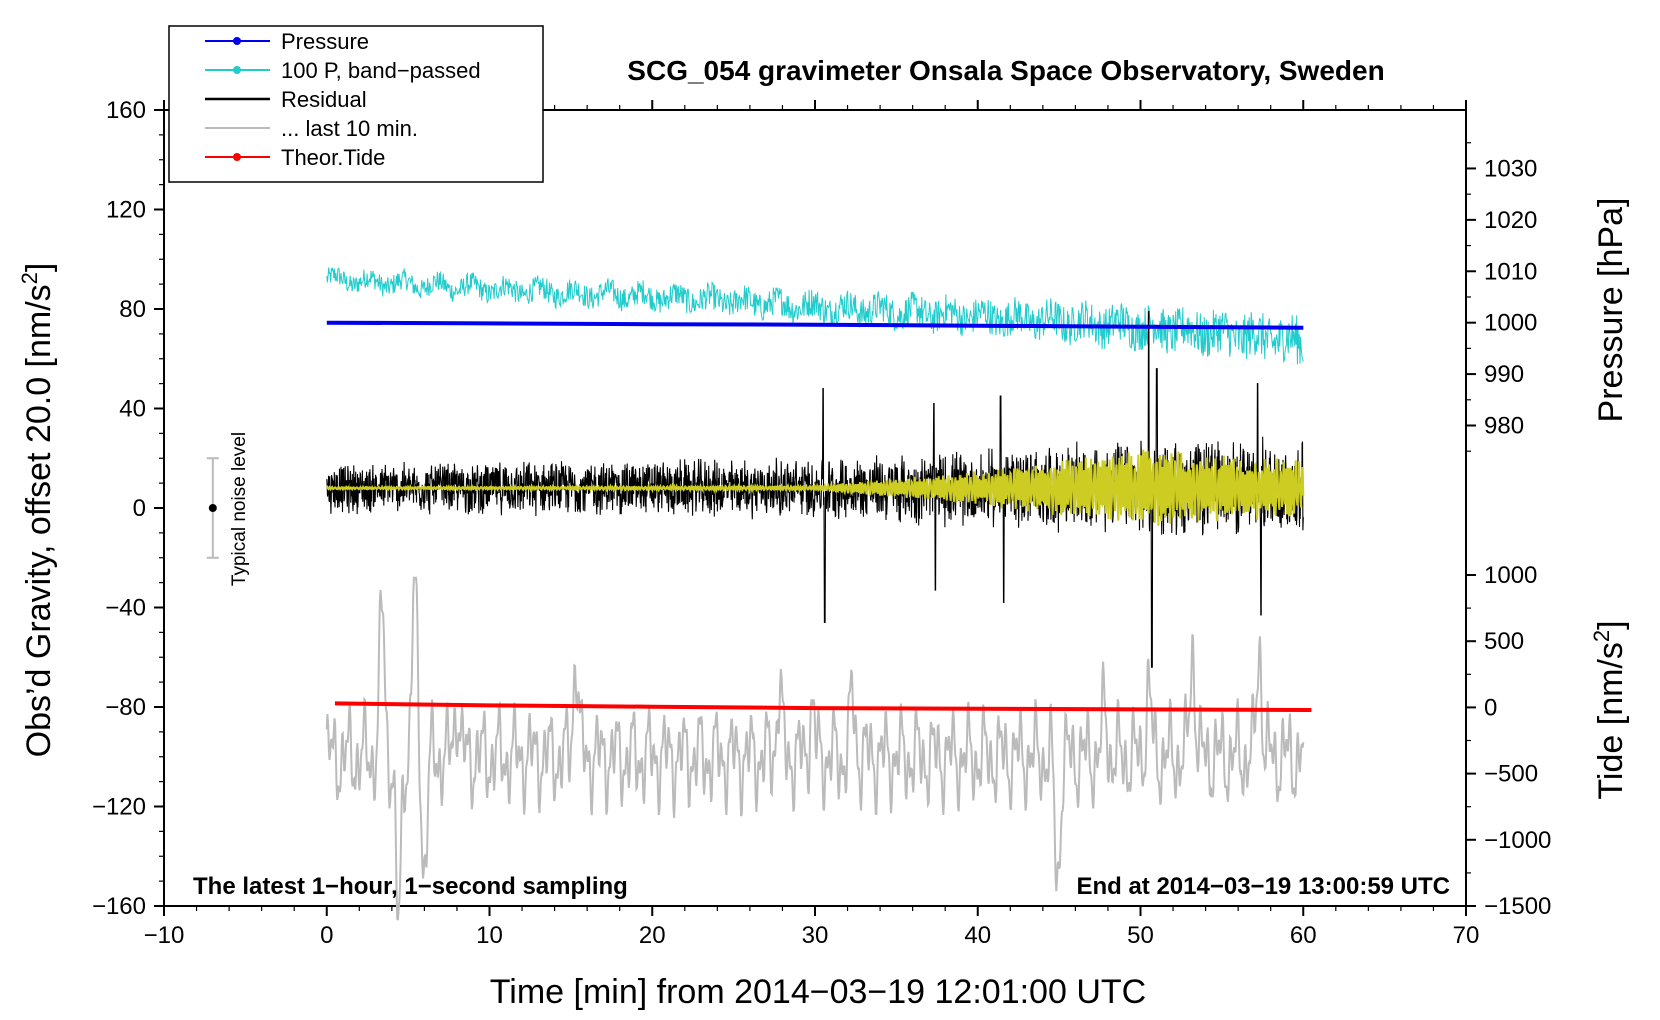 This screenshot has width=1660, height=1020. Describe the element at coordinates (1510, 220) in the screenshot. I see `pressure-tick-label: 1020` at that location.